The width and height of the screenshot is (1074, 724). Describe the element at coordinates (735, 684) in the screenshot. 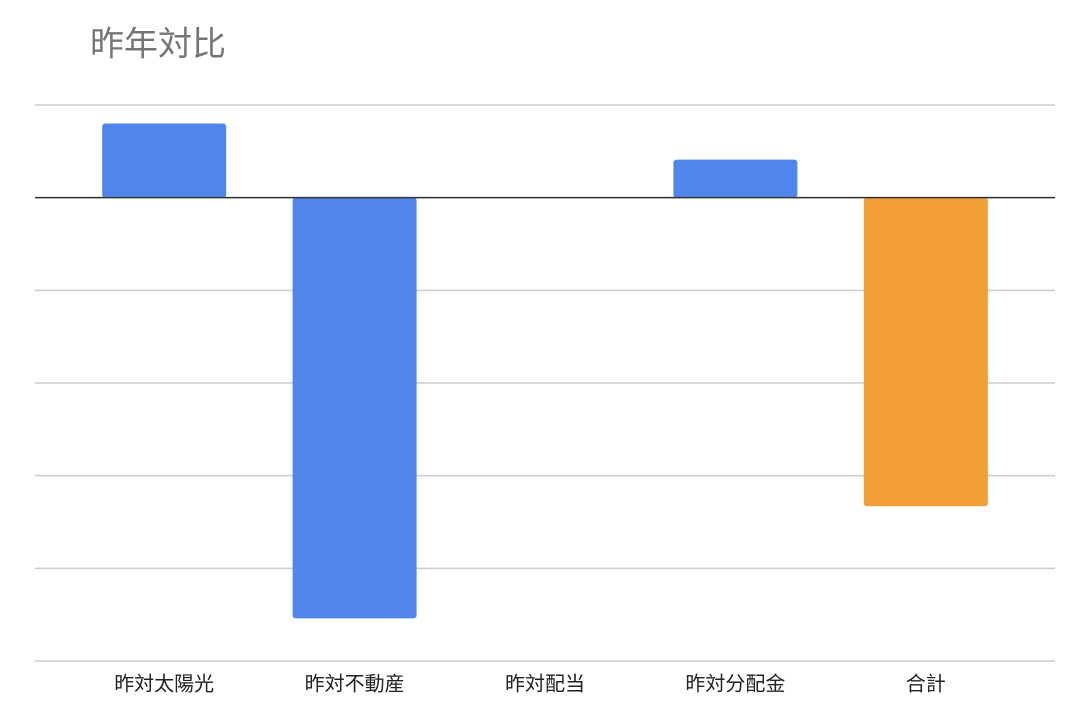

I see `x-tick-label: 昨対分配金` at that location.